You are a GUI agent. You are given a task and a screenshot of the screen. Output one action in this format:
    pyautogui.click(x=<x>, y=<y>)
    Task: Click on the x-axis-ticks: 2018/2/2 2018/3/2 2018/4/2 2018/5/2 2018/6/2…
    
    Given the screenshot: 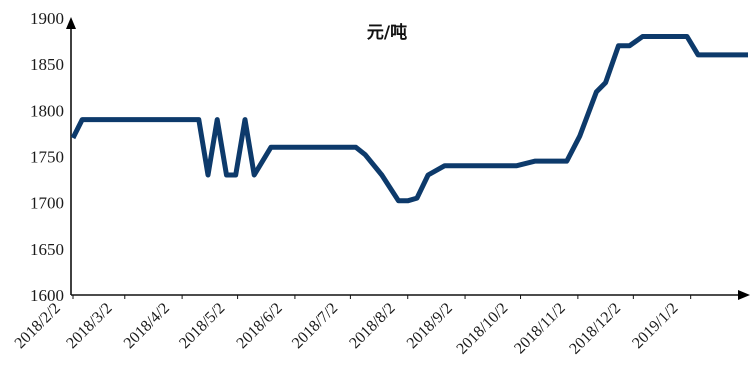 What is the action you would take?
    pyautogui.click(x=352, y=326)
    